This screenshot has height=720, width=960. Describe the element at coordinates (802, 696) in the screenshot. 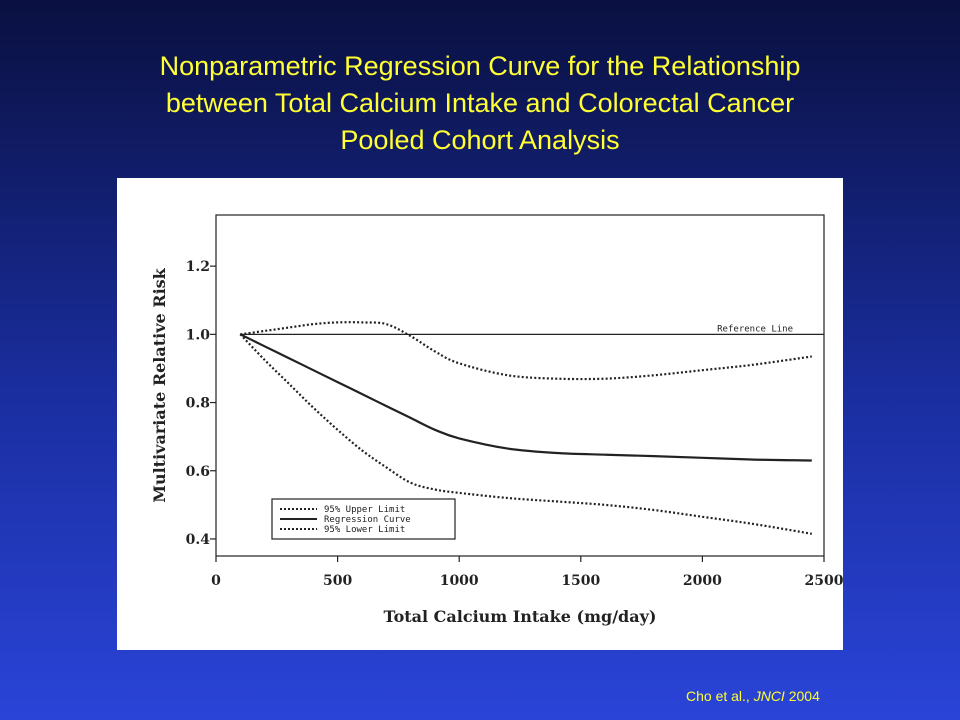

I see `citation-year: 2004` at that location.